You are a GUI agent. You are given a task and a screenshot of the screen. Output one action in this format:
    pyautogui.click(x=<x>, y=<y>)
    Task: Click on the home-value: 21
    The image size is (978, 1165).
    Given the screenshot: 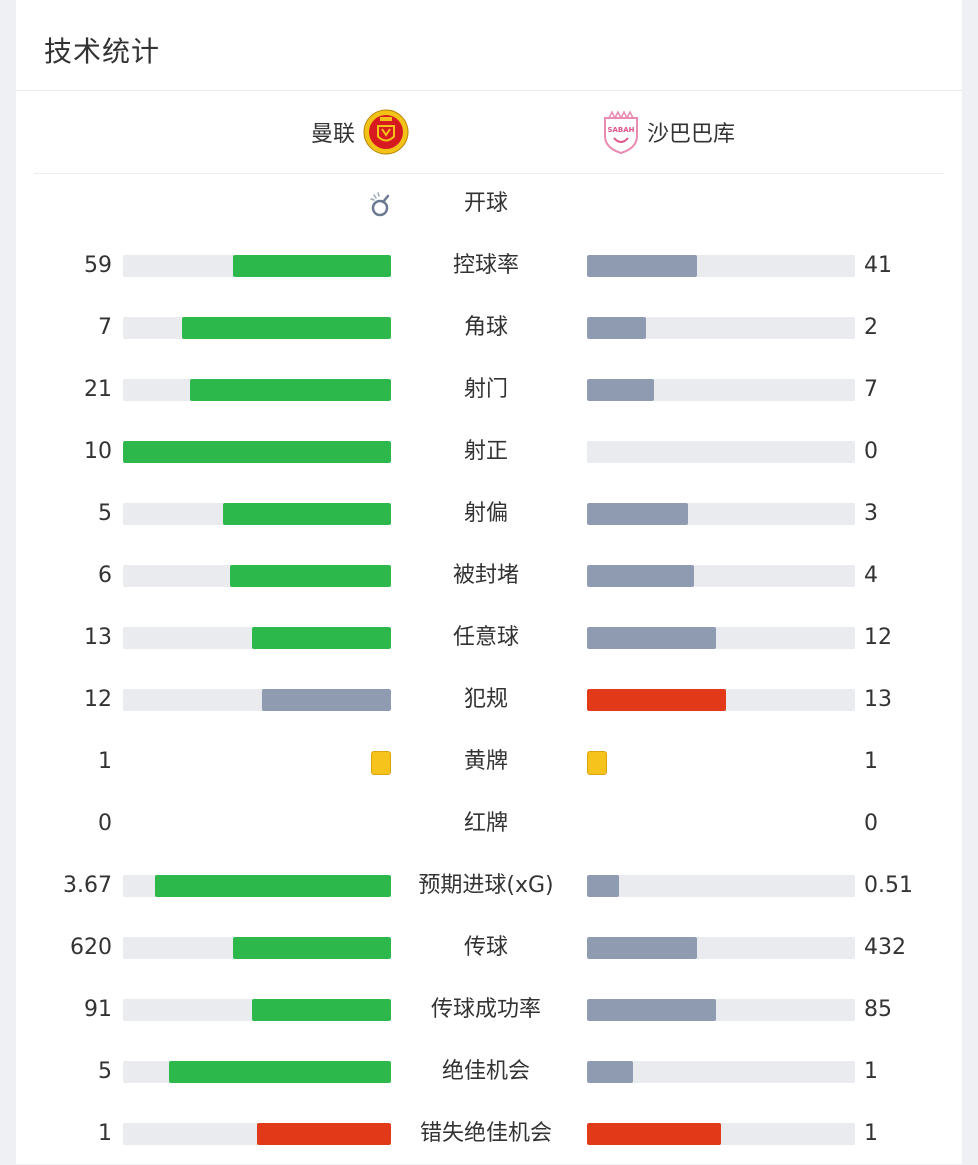 What is the action you would take?
    pyautogui.click(x=98, y=389)
    